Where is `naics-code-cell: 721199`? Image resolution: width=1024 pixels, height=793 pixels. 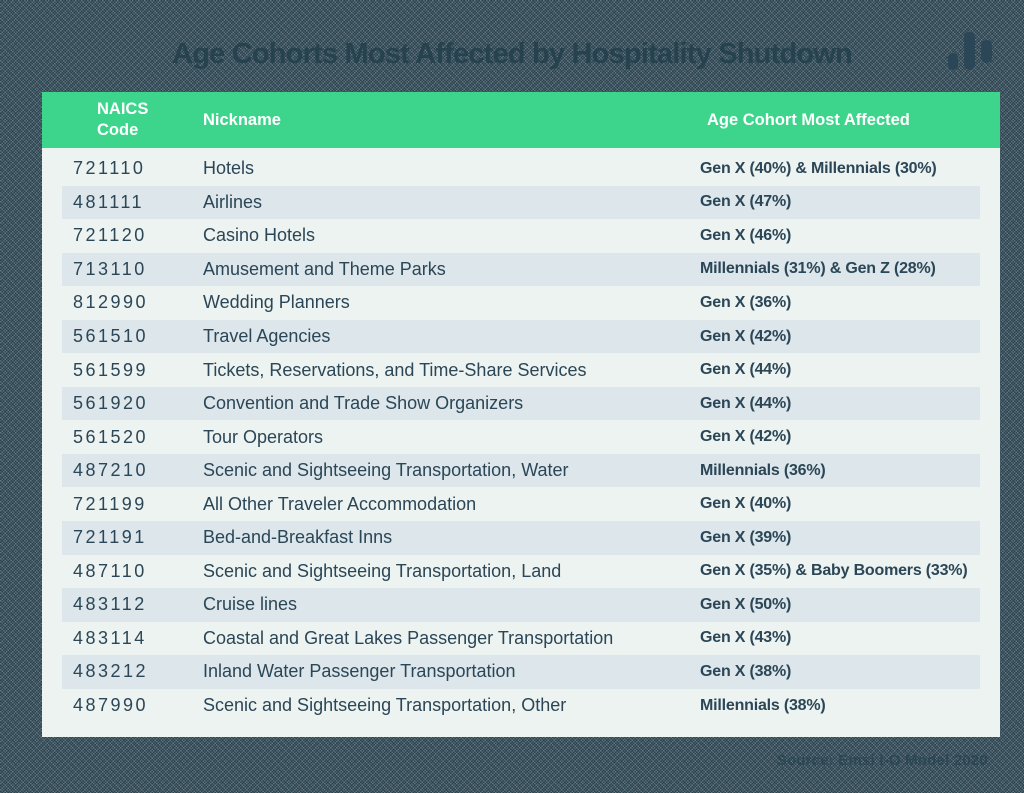 naics-code-cell: 721199 is located at coordinates (110, 503).